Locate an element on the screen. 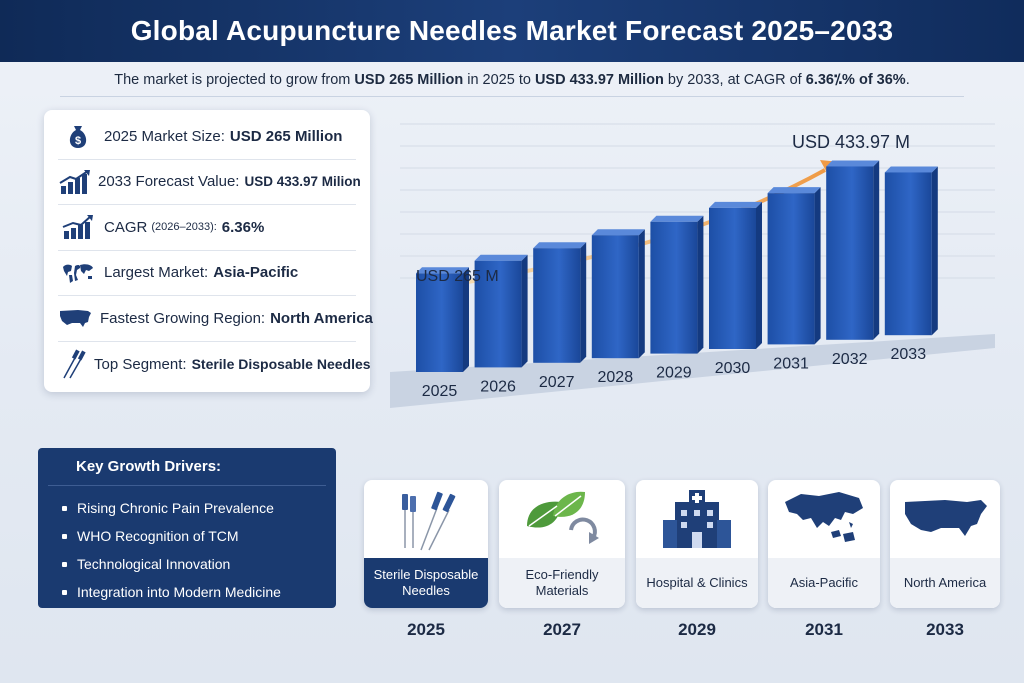  x-tick-label: 2026 is located at coordinates (498, 386).